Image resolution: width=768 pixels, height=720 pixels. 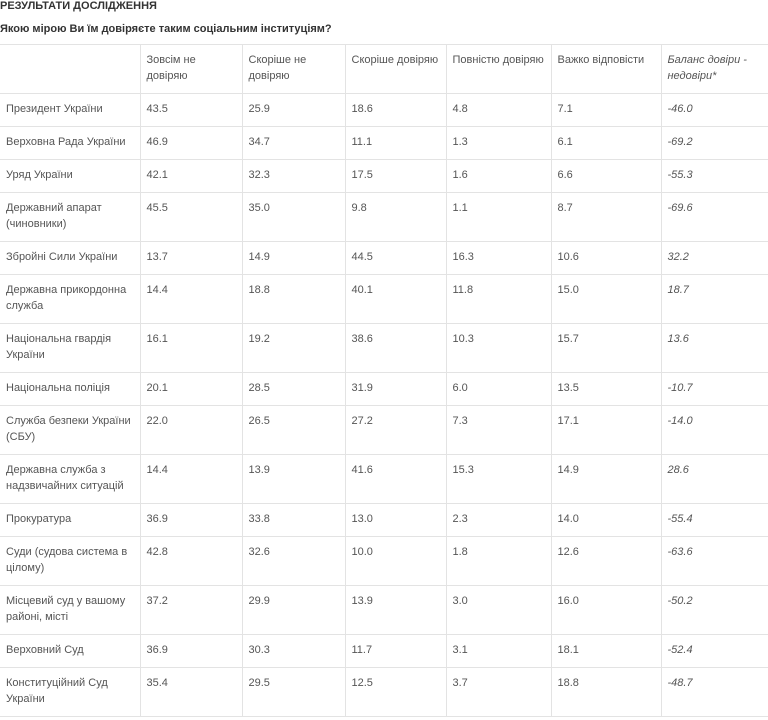 What do you see at coordinates (384, 651) in the screenshot?
I see `table-row: Верховний Суд 36.9 30.3 11.7 3.1 18.1 -52.4` at bounding box center [384, 651].